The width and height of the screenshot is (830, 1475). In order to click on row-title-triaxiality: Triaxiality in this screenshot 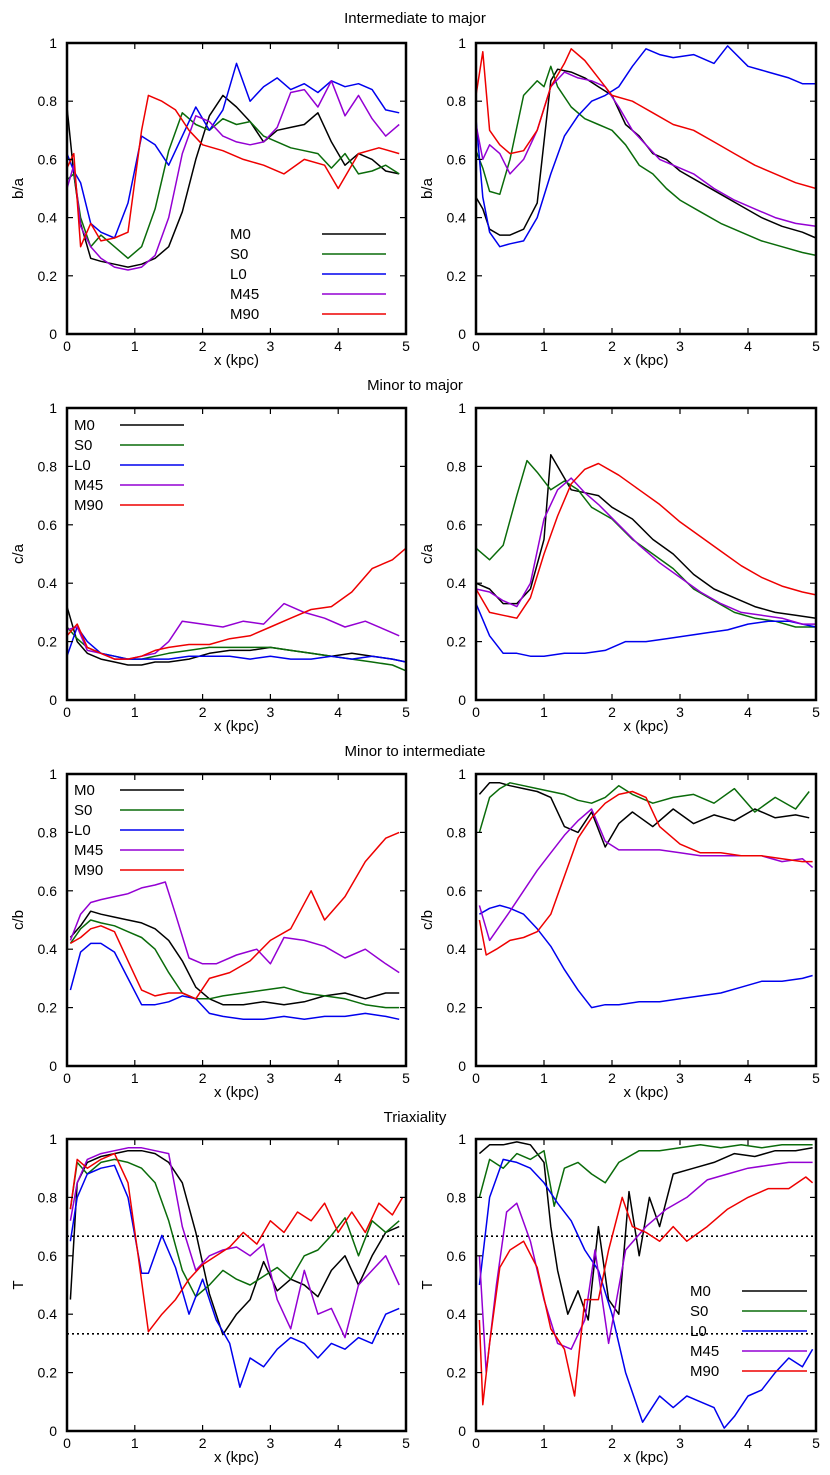, I will do `click(415, 1117)`.